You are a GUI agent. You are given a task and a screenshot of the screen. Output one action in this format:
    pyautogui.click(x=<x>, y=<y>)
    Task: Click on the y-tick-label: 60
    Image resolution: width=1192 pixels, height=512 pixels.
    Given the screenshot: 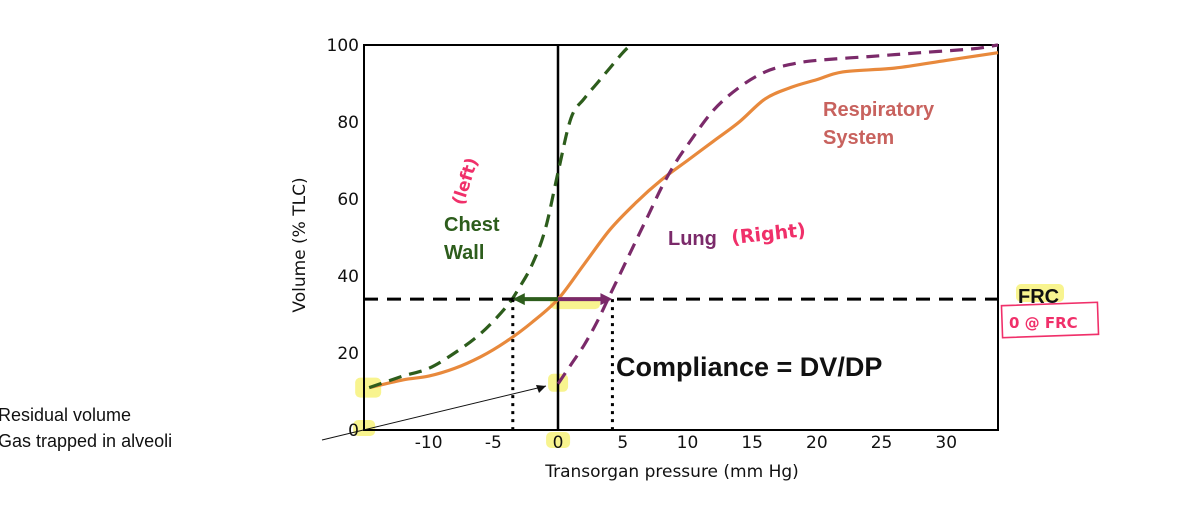 What is the action you would take?
    pyautogui.click(x=348, y=200)
    